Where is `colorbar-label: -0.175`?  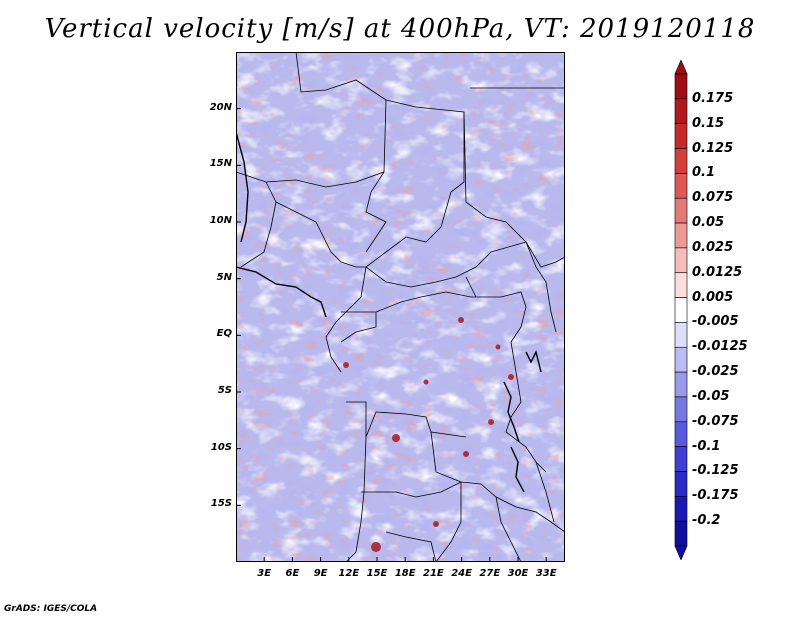 colorbar-label: -0.175 is located at coordinates (715, 496).